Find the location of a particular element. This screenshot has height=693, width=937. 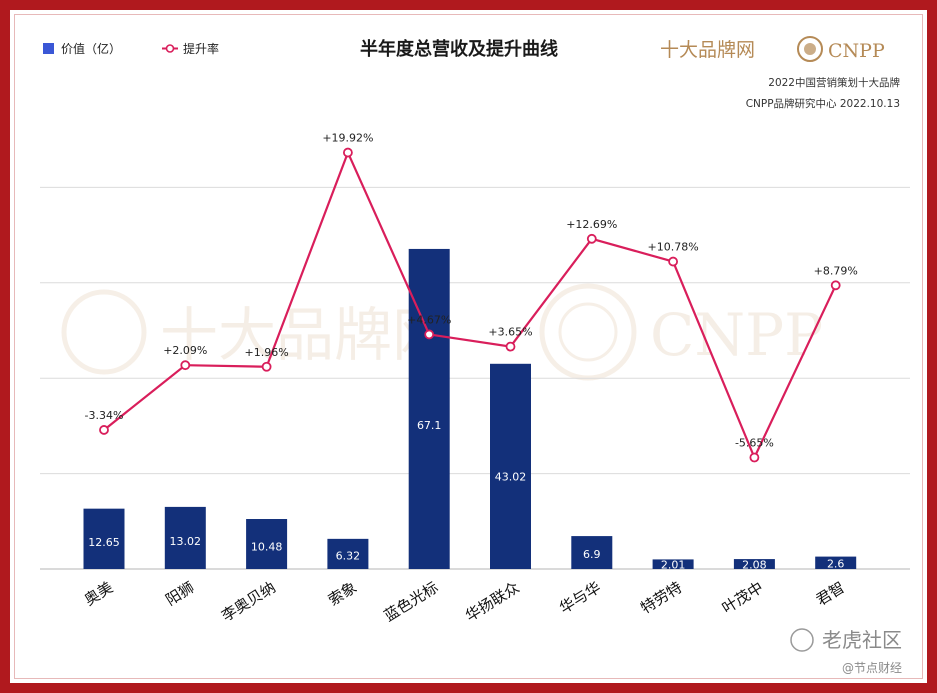

x-tick-label: 君智 is located at coordinates (830, 593).